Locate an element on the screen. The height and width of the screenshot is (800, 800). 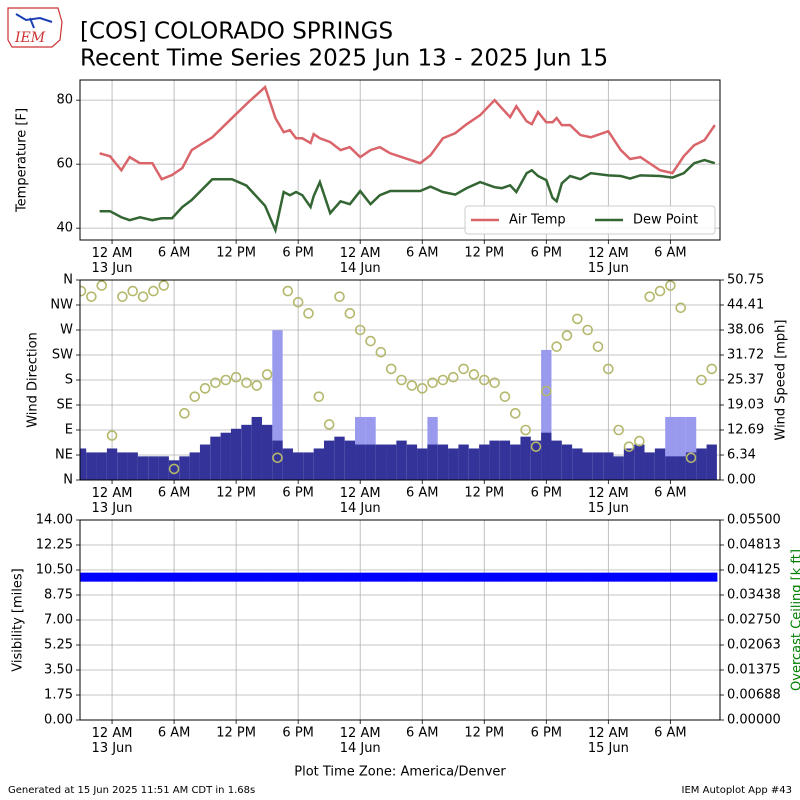
y2-axis-label: Wind Speed [mph] is located at coordinates (781, 380).